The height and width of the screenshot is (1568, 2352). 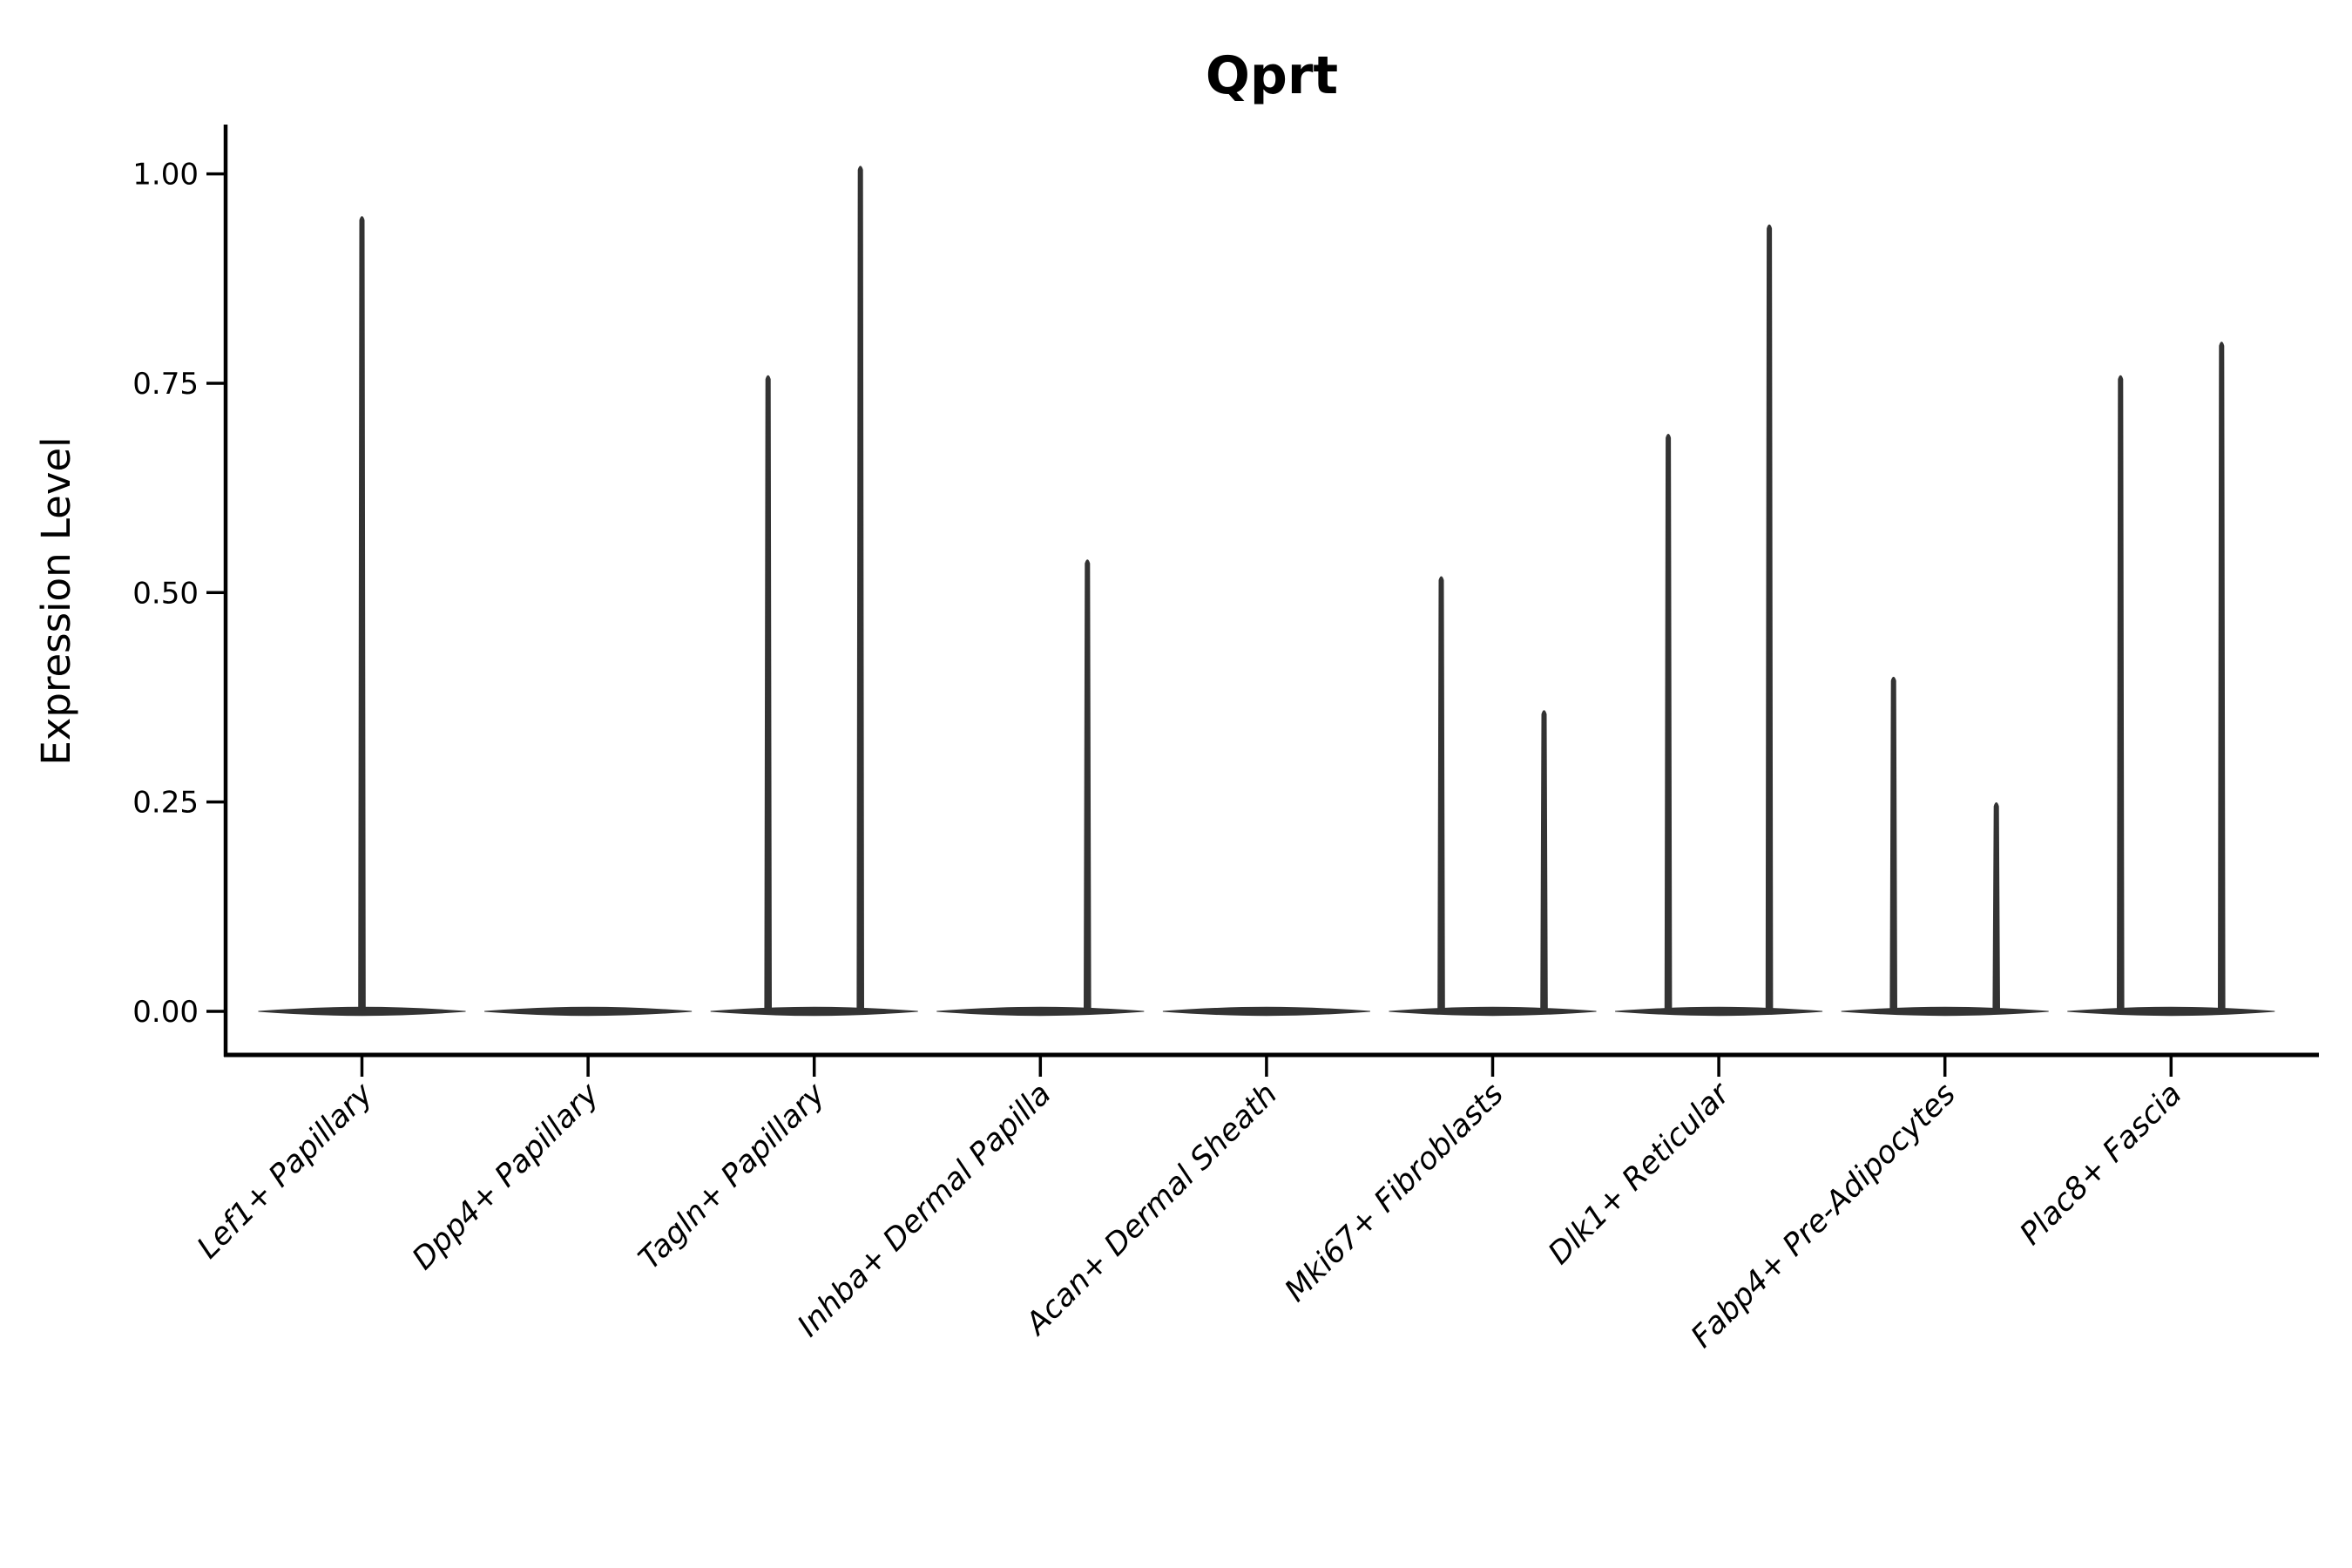 I want to click on y-tick-label: 0.25, so click(x=166, y=803).